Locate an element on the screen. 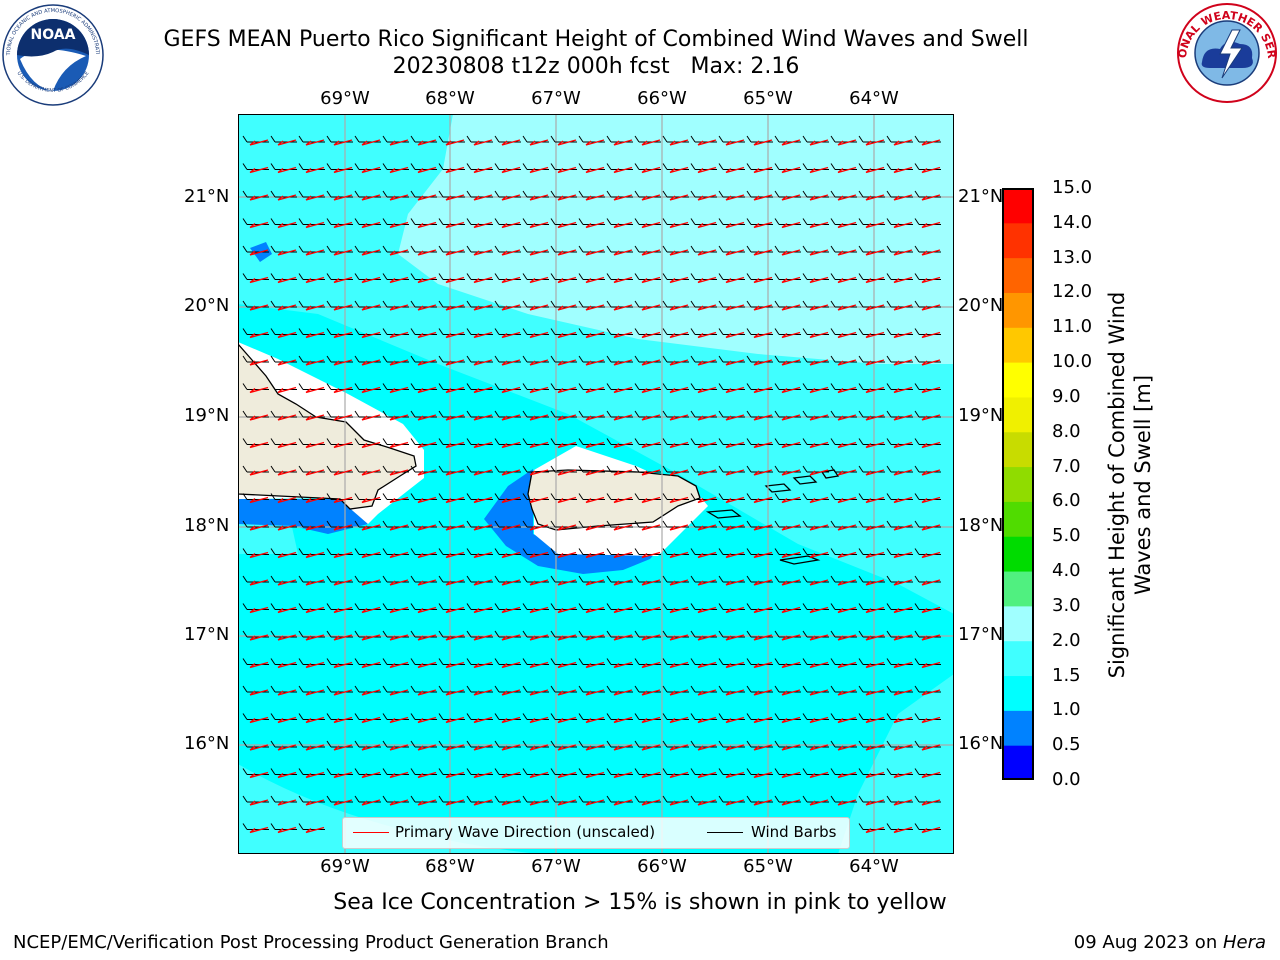 The image size is (1280, 960). lon-label-top: 64°W is located at coordinates (874, 98).